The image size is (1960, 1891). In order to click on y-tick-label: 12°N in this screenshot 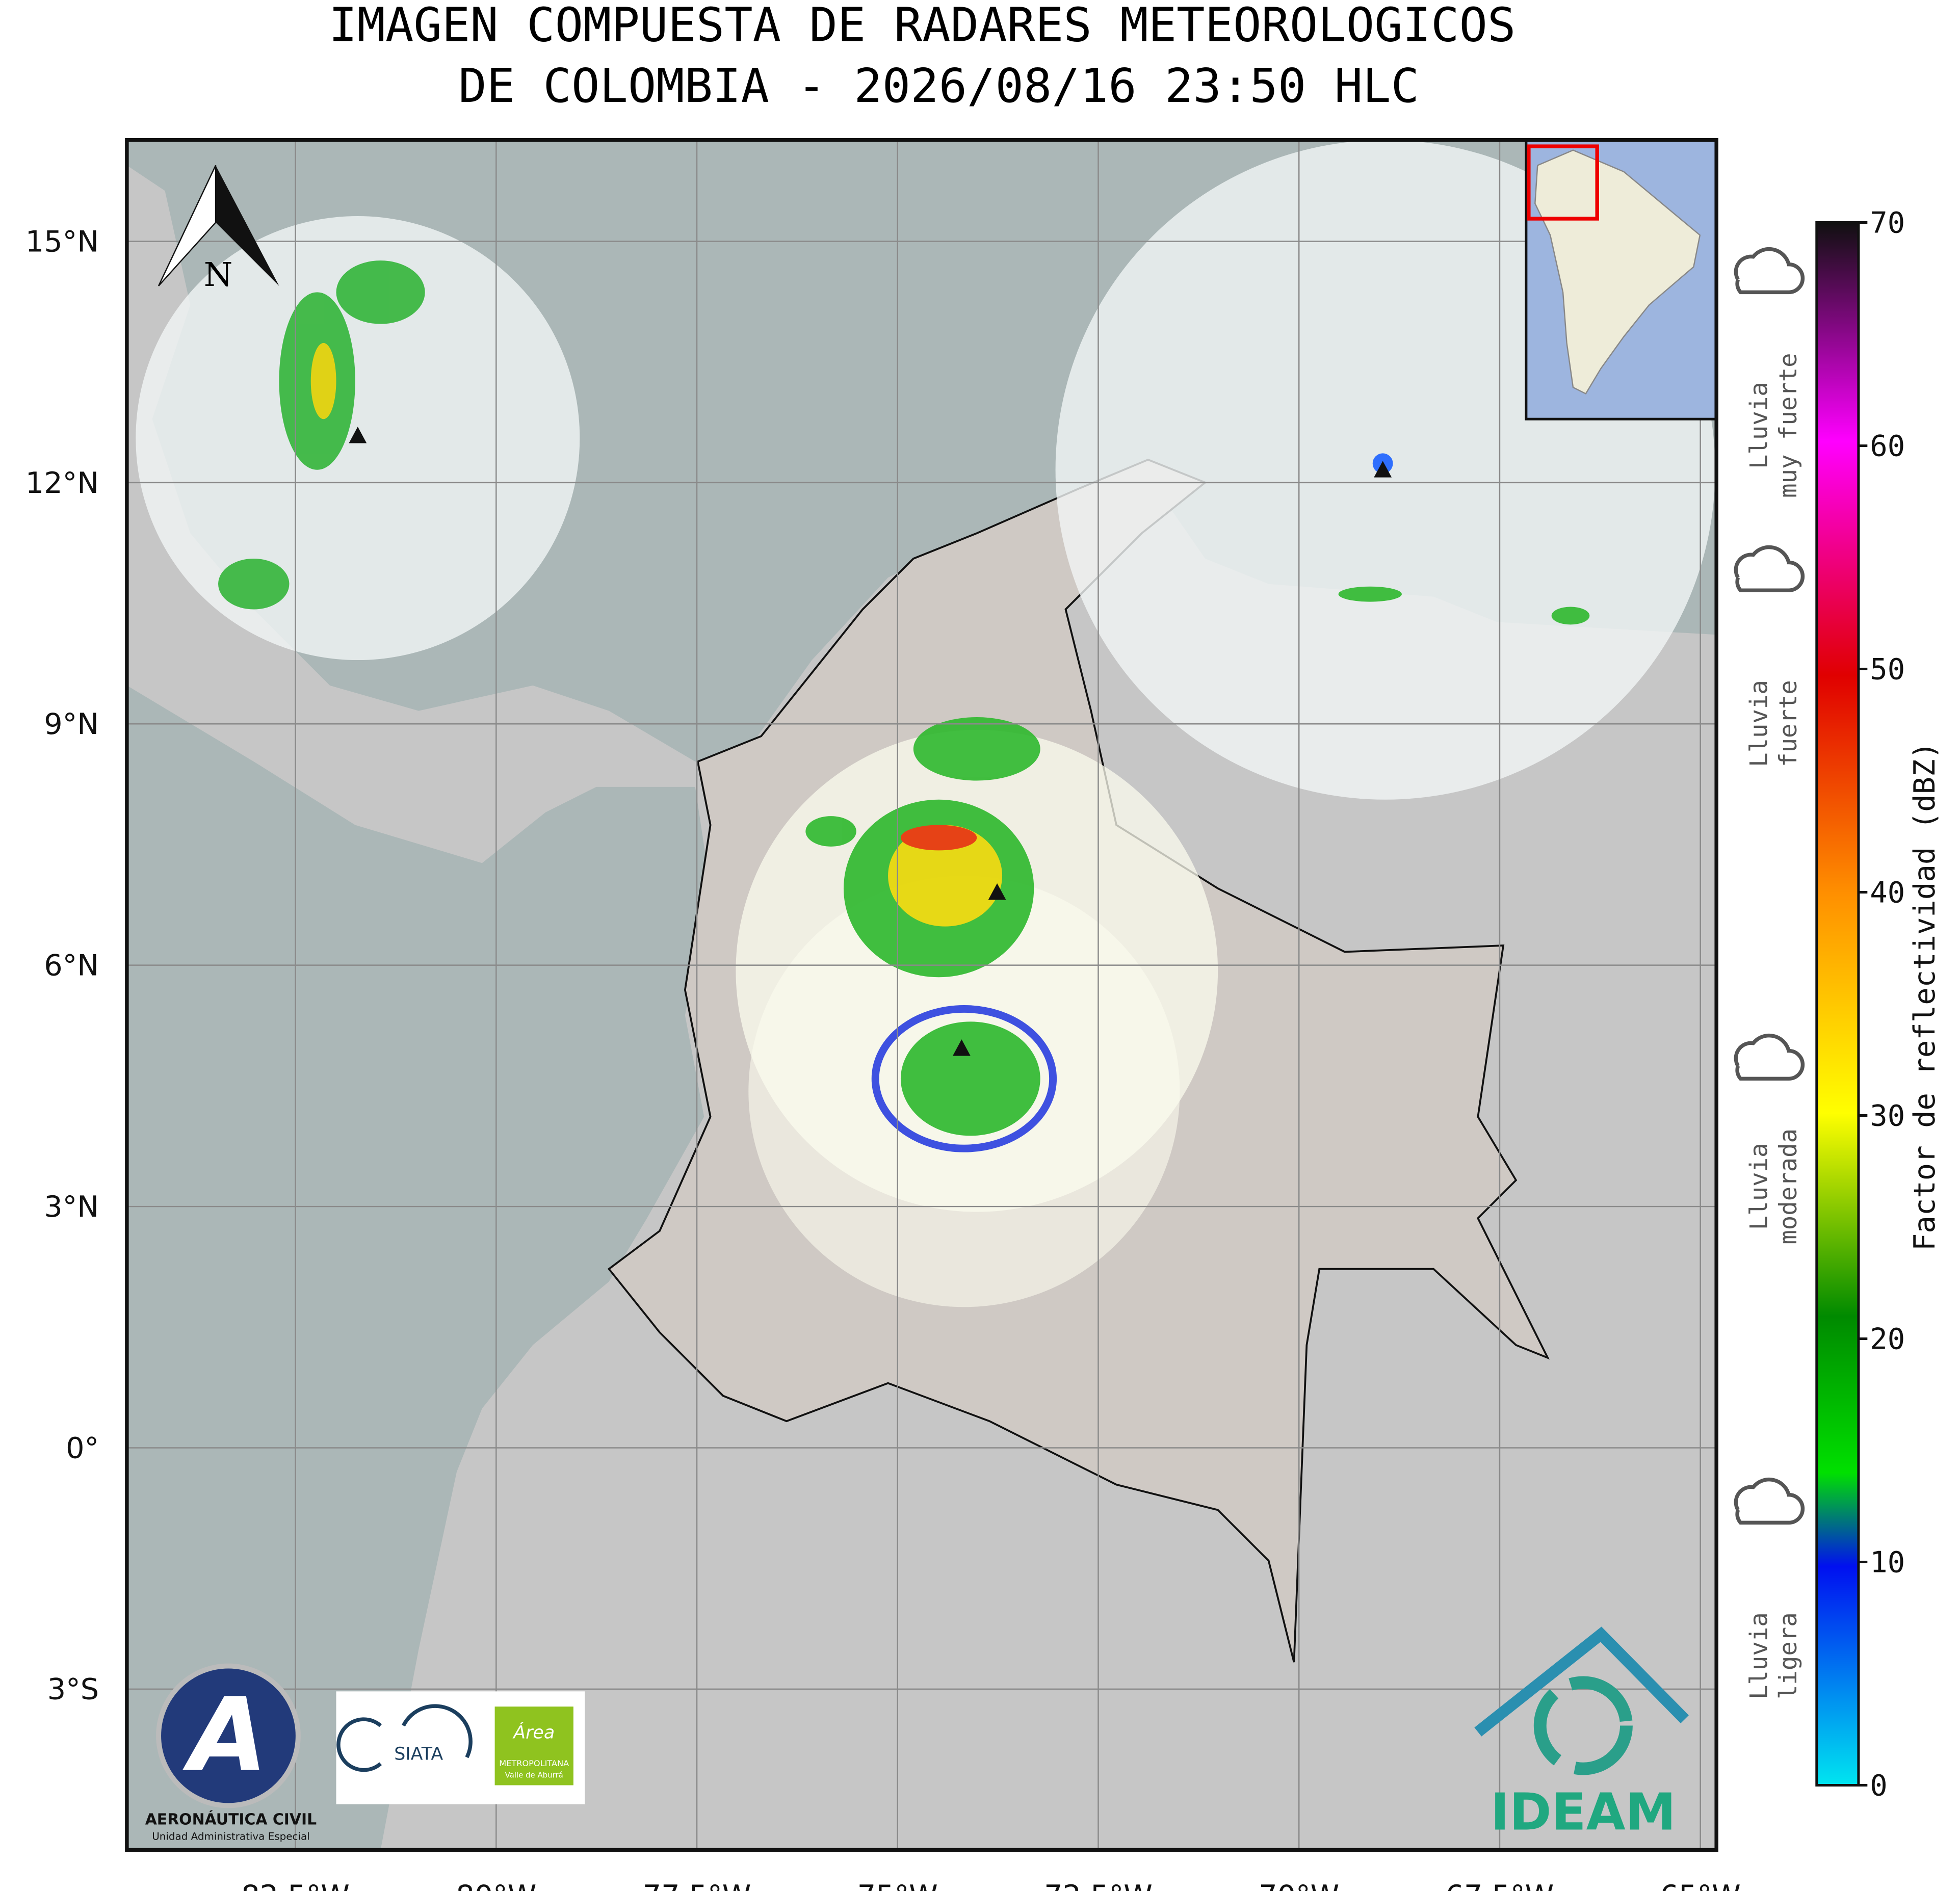, I will do `click(62, 483)`.